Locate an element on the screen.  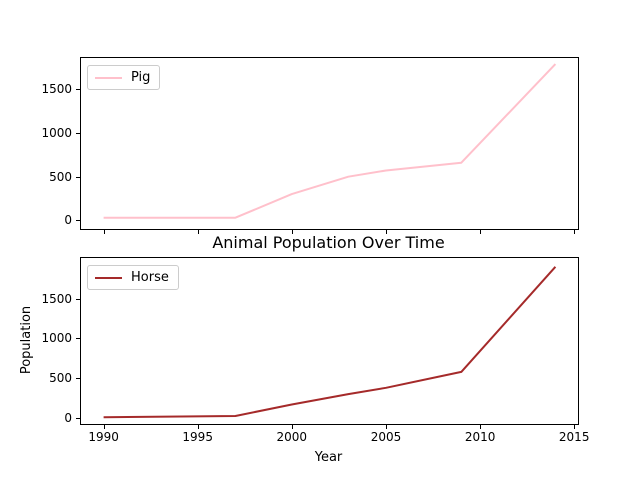
x-tick-label: 1990 is located at coordinates (103, 437).